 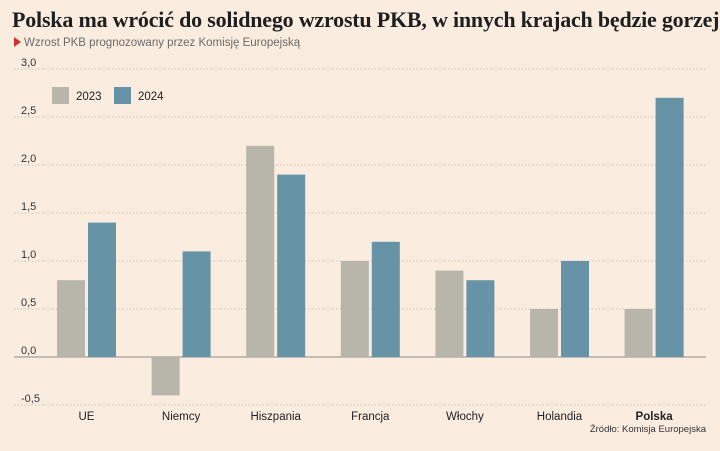 I want to click on y-tick-label: 1,0, so click(x=28, y=255).